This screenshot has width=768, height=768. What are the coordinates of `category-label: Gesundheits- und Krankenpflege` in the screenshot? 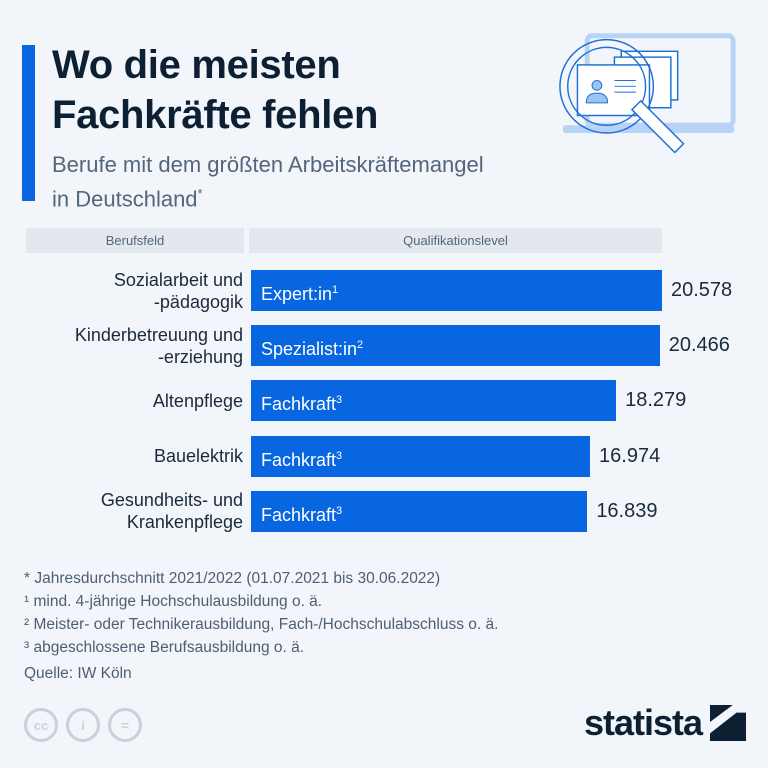 It's located at (123, 511).